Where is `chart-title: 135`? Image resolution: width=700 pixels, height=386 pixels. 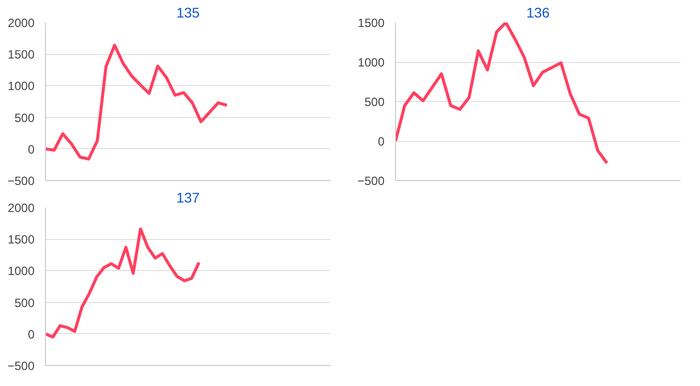
chart-title: 135 is located at coordinates (188, 12).